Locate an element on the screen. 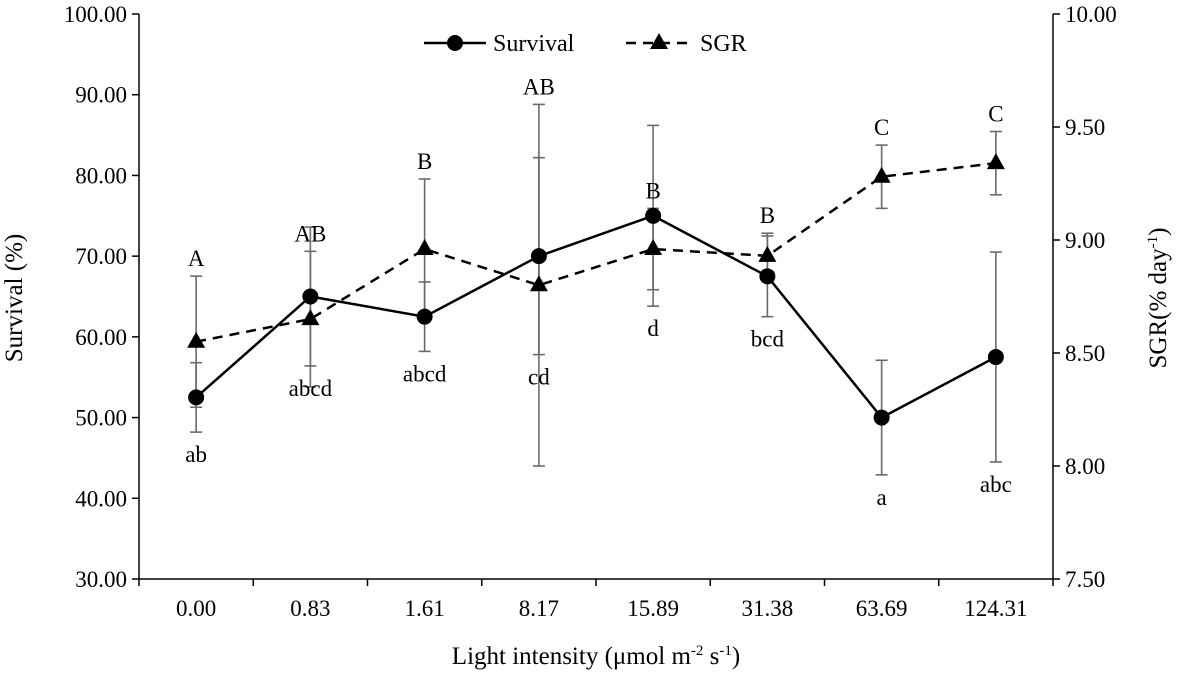 The image size is (1181, 674). y-left-tick-label: 50.00 is located at coordinates (101, 418).